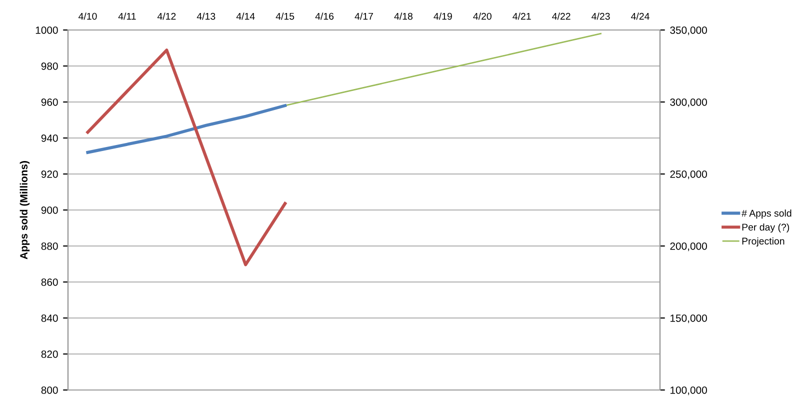  Describe the element at coordinates (49, 138) in the screenshot. I see `y-tick-label: 940` at that location.